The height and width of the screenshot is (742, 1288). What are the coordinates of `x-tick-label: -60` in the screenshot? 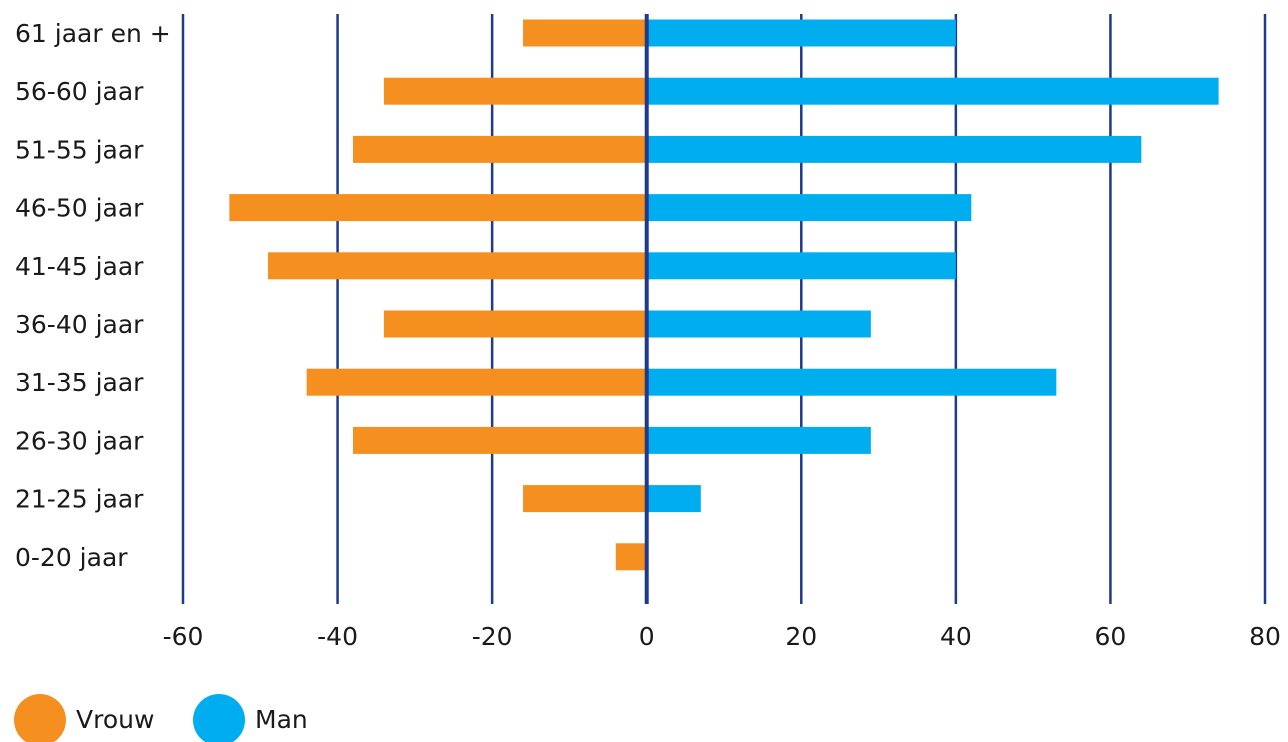 It's located at (183, 636).